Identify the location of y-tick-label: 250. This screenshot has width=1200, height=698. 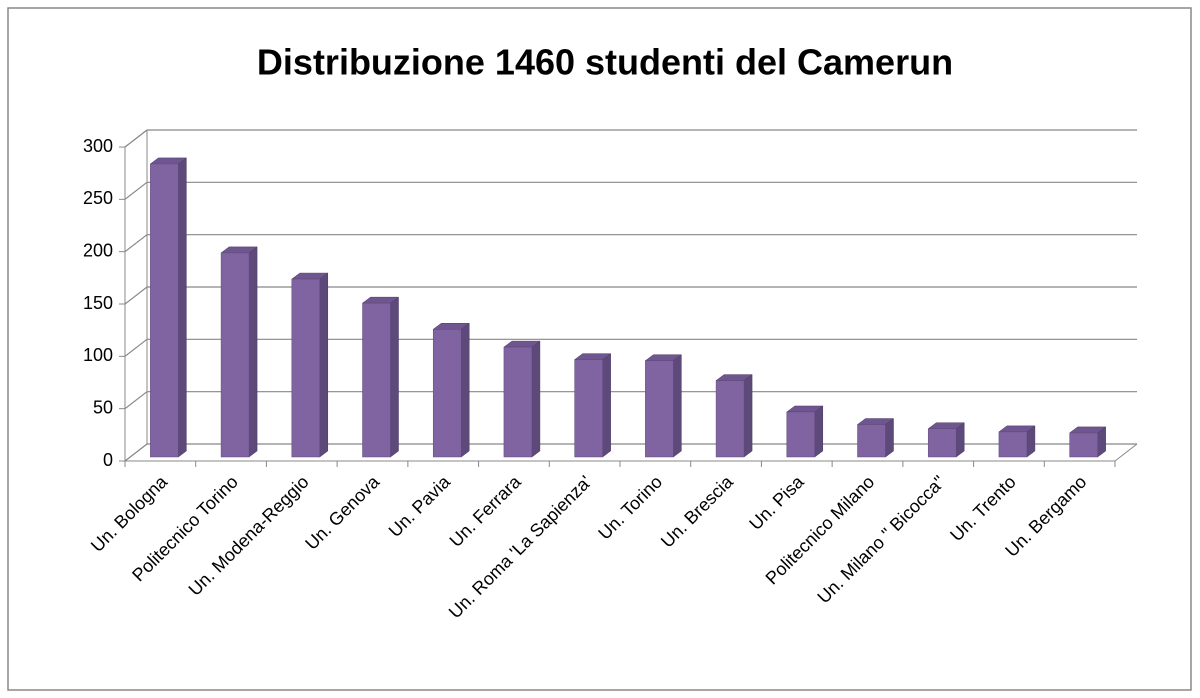
(98, 198).